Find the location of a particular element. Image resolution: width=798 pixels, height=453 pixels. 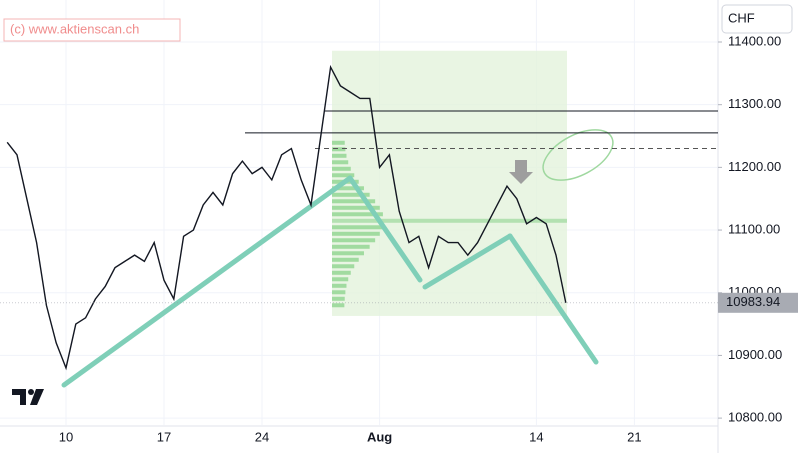

y-tick-label: 11300.00 is located at coordinates (754, 103).